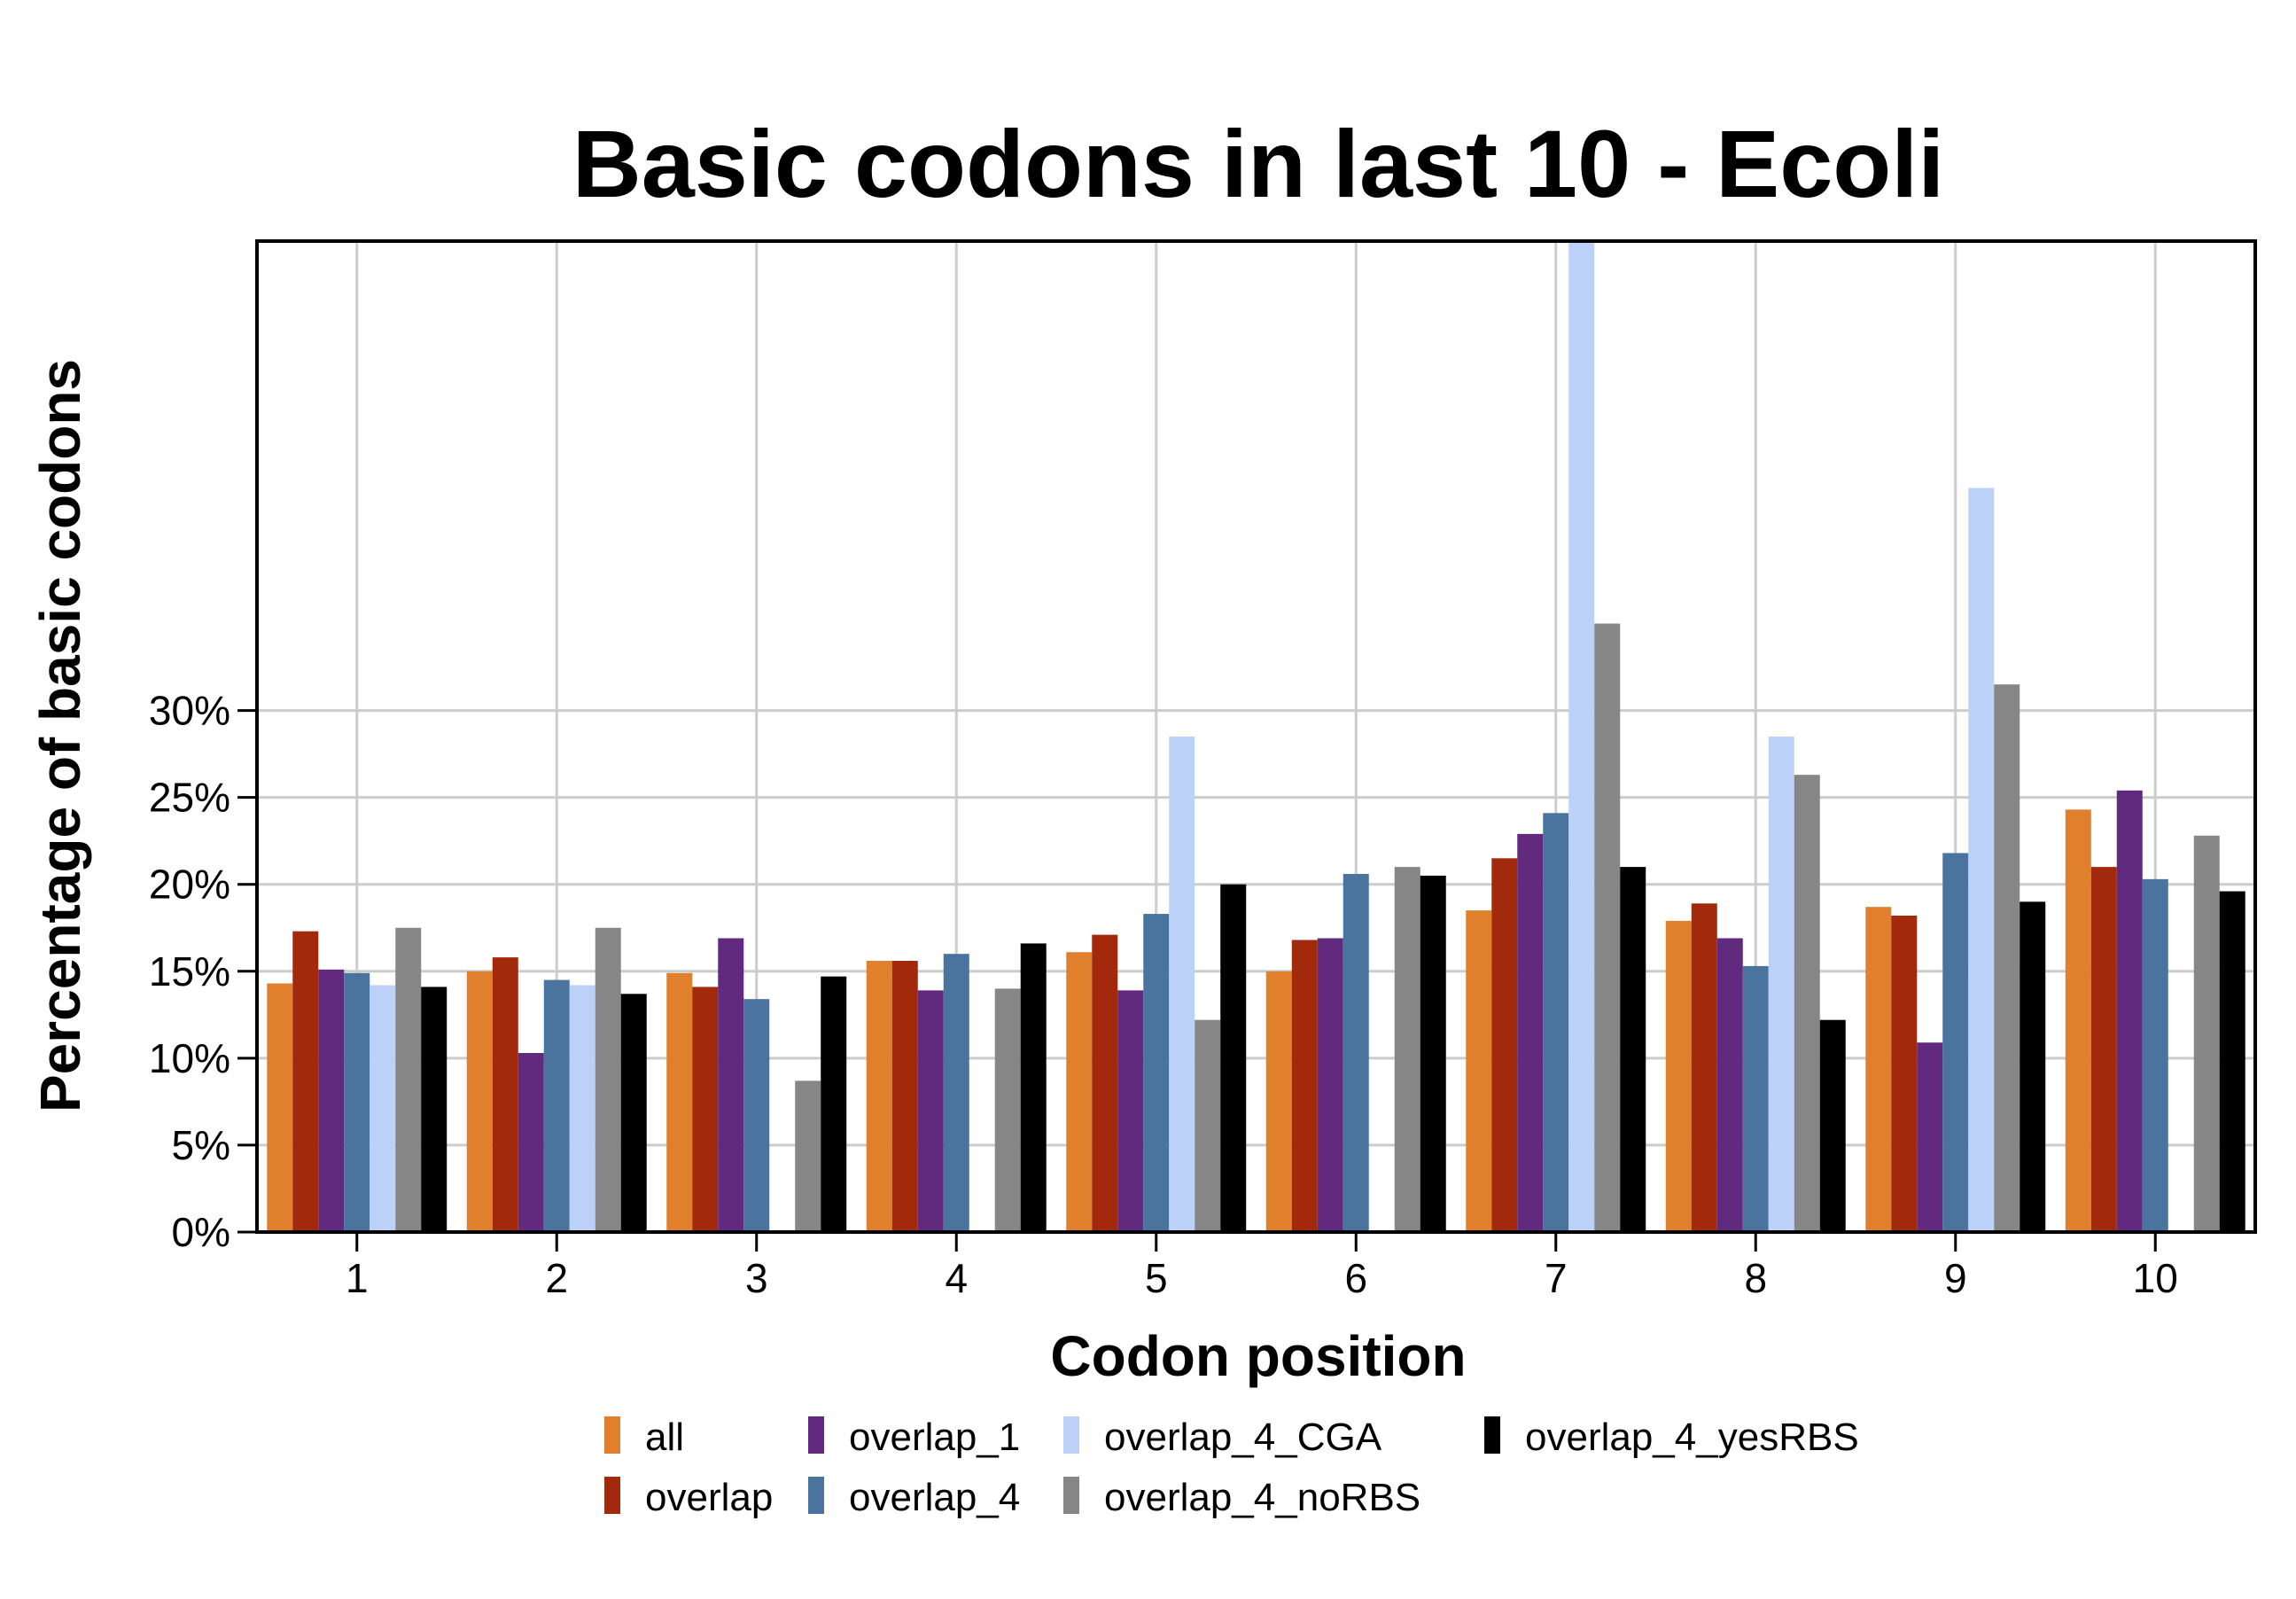  What do you see at coordinates (60, 735) in the screenshot?
I see `y-axis-label: Percentage of basic codons` at bounding box center [60, 735].